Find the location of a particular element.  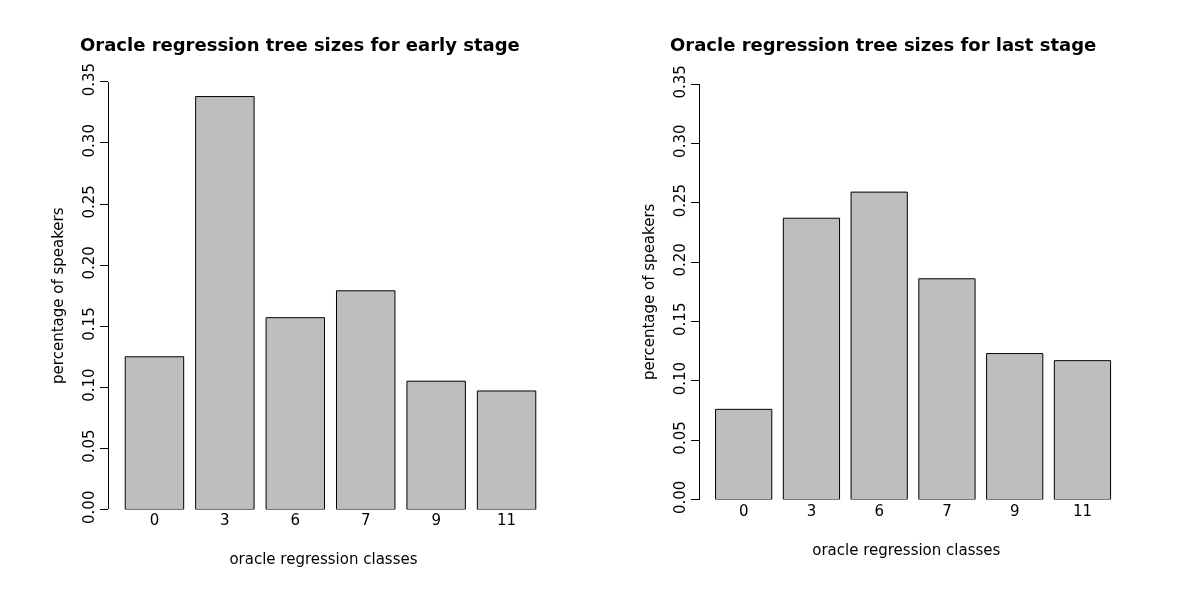

chart-title: Oracle regression tree sizes for last stage is located at coordinates (883, 44).